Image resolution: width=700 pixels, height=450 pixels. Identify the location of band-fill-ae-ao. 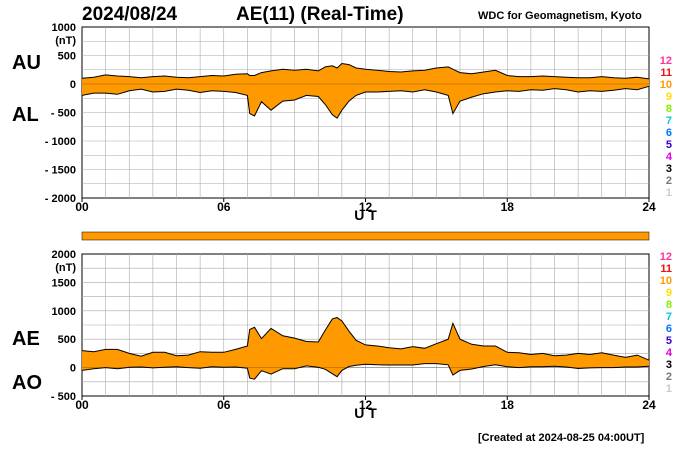
(365, 348).